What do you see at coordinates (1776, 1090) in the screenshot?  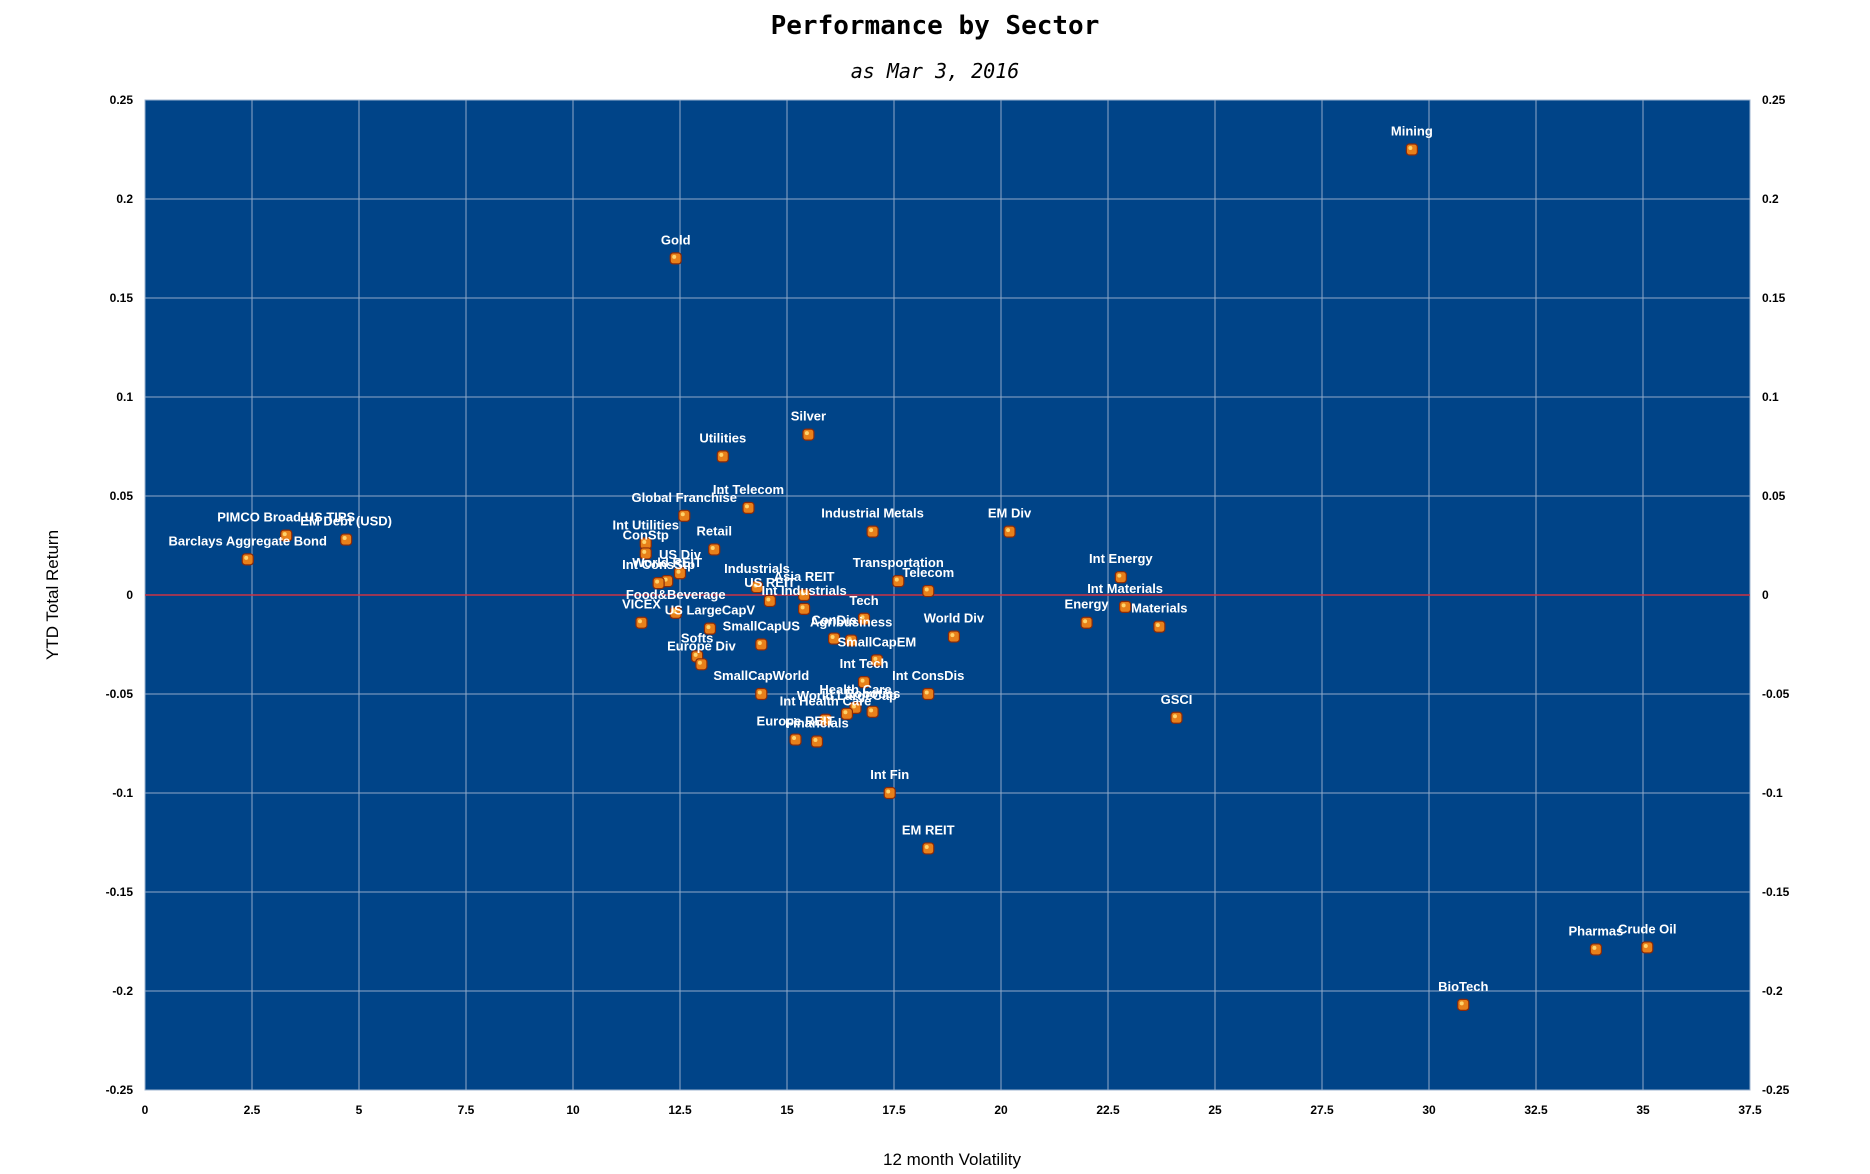 I see `y-tick-label-right-10: -0.25` at bounding box center [1776, 1090].